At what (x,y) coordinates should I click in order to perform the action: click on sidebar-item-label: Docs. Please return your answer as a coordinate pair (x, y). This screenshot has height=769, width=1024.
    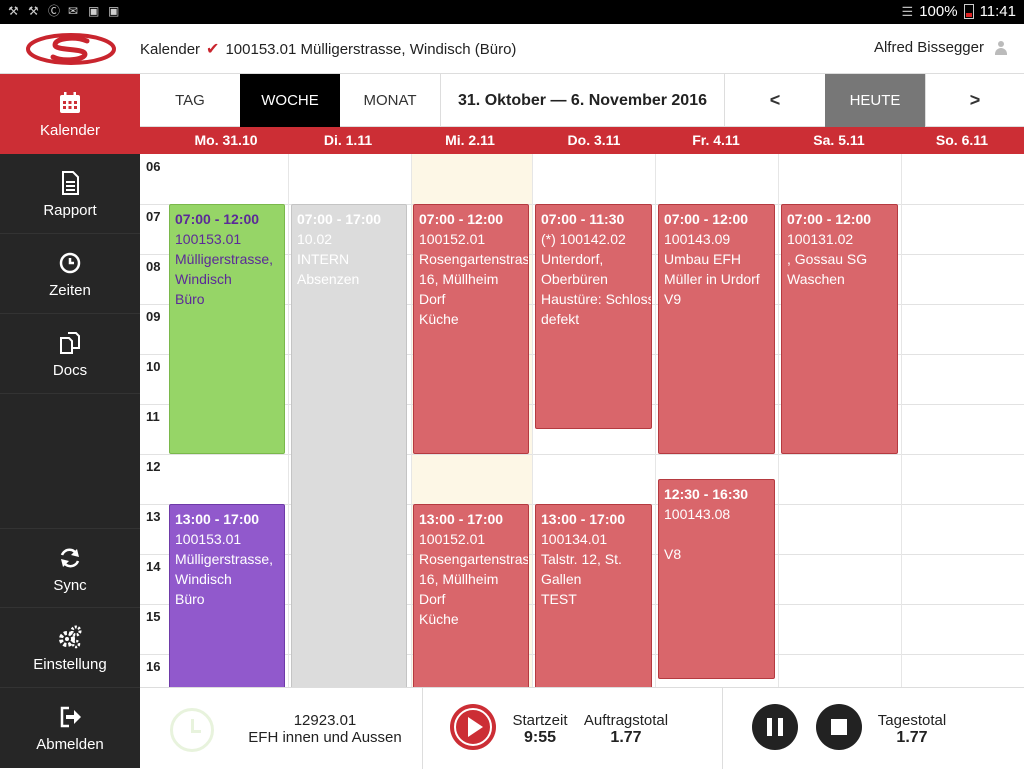
    Looking at the image, I should click on (70, 370).